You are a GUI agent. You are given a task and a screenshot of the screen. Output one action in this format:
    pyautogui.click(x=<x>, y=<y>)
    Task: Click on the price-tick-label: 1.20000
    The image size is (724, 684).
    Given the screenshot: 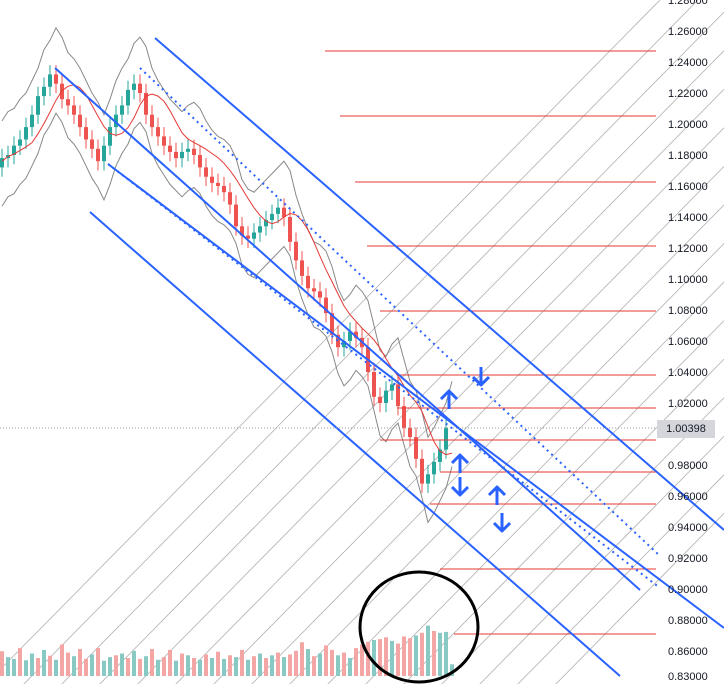 What is the action you would take?
    pyautogui.click(x=688, y=125)
    